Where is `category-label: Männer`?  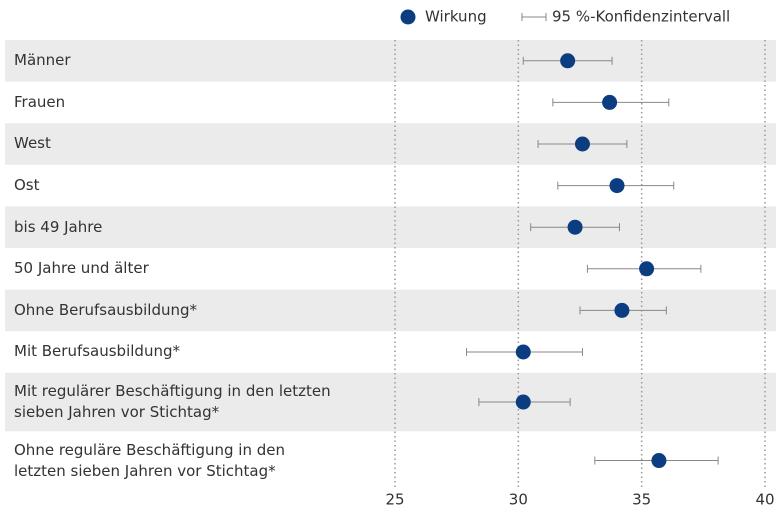
category-label: Männer is located at coordinates (42, 60).